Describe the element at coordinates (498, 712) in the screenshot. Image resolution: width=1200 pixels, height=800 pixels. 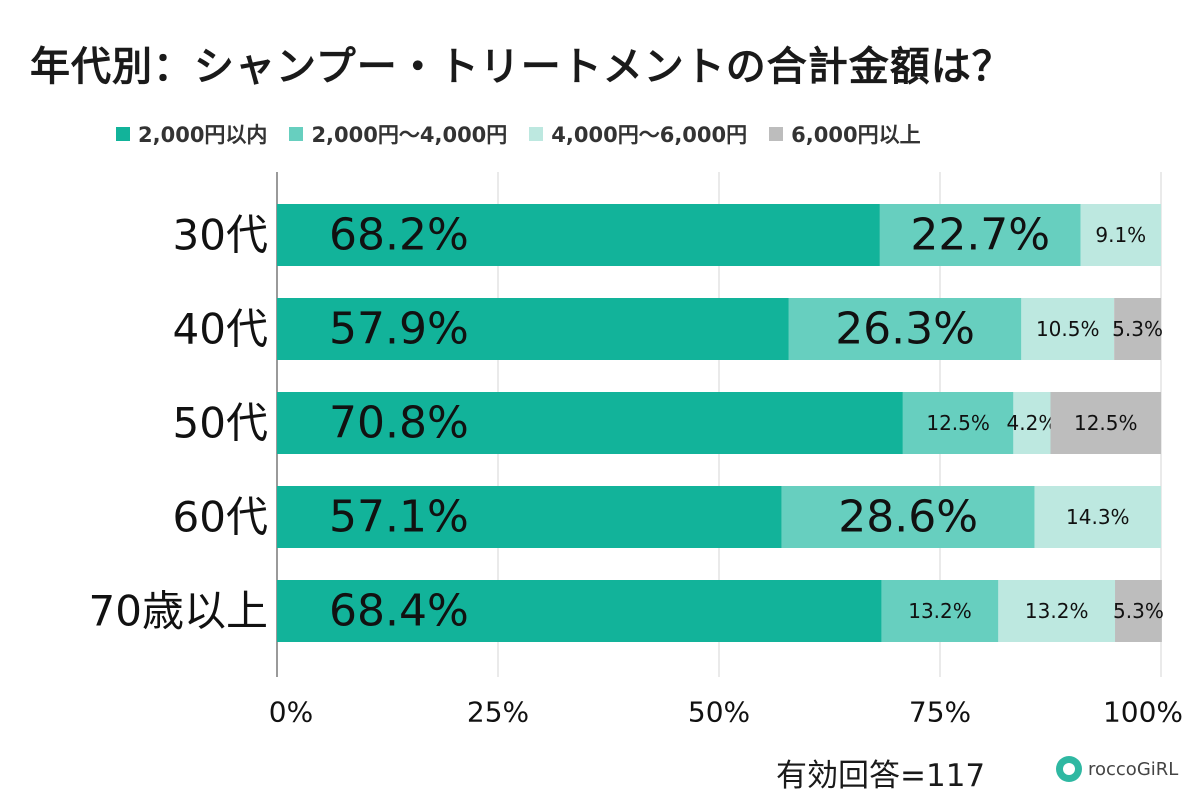
I see `x-tick-label: 25%` at that location.